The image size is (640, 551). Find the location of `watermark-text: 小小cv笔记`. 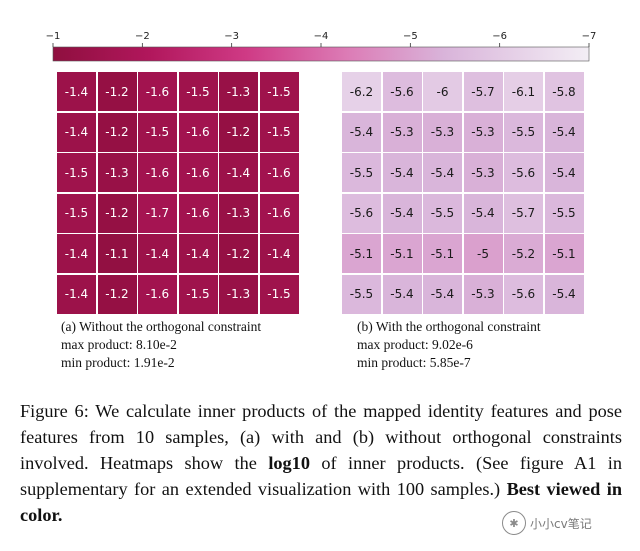

watermark-text: 小小cv笔记 is located at coordinates (561, 523).